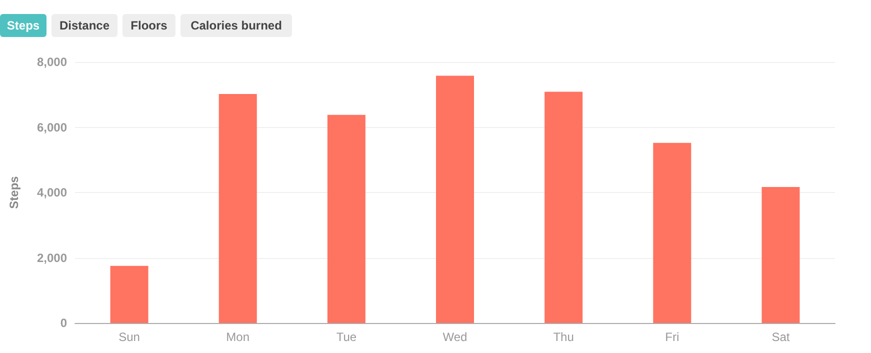  What do you see at coordinates (52, 127) in the screenshot?
I see `y-tick-label: 6,000` at bounding box center [52, 127].